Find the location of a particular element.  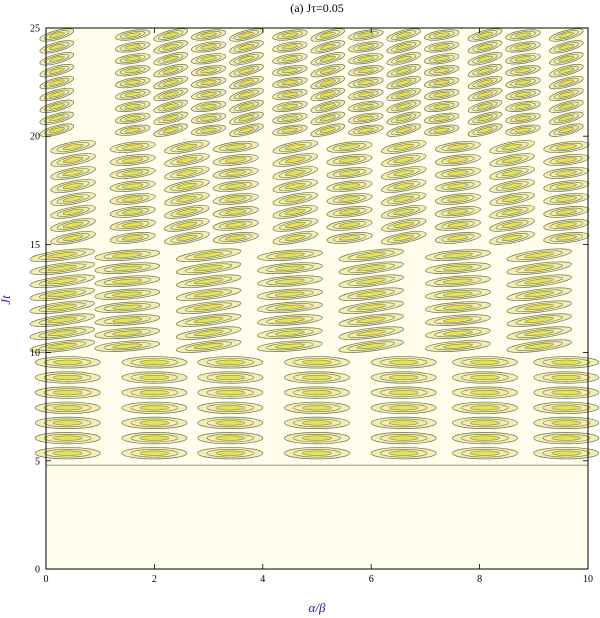

x-tick-label: 2 is located at coordinates (154, 579).